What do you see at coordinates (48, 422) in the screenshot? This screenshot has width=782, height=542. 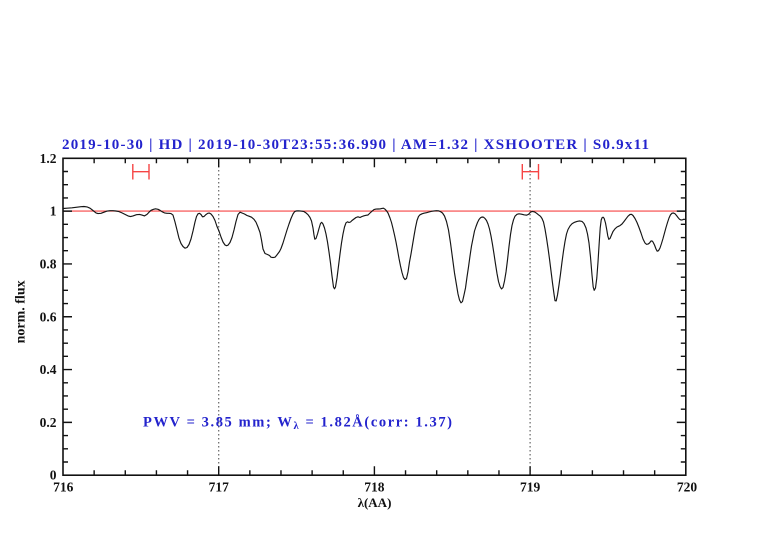 I see `svg-text: 0.2` at bounding box center [48, 422].